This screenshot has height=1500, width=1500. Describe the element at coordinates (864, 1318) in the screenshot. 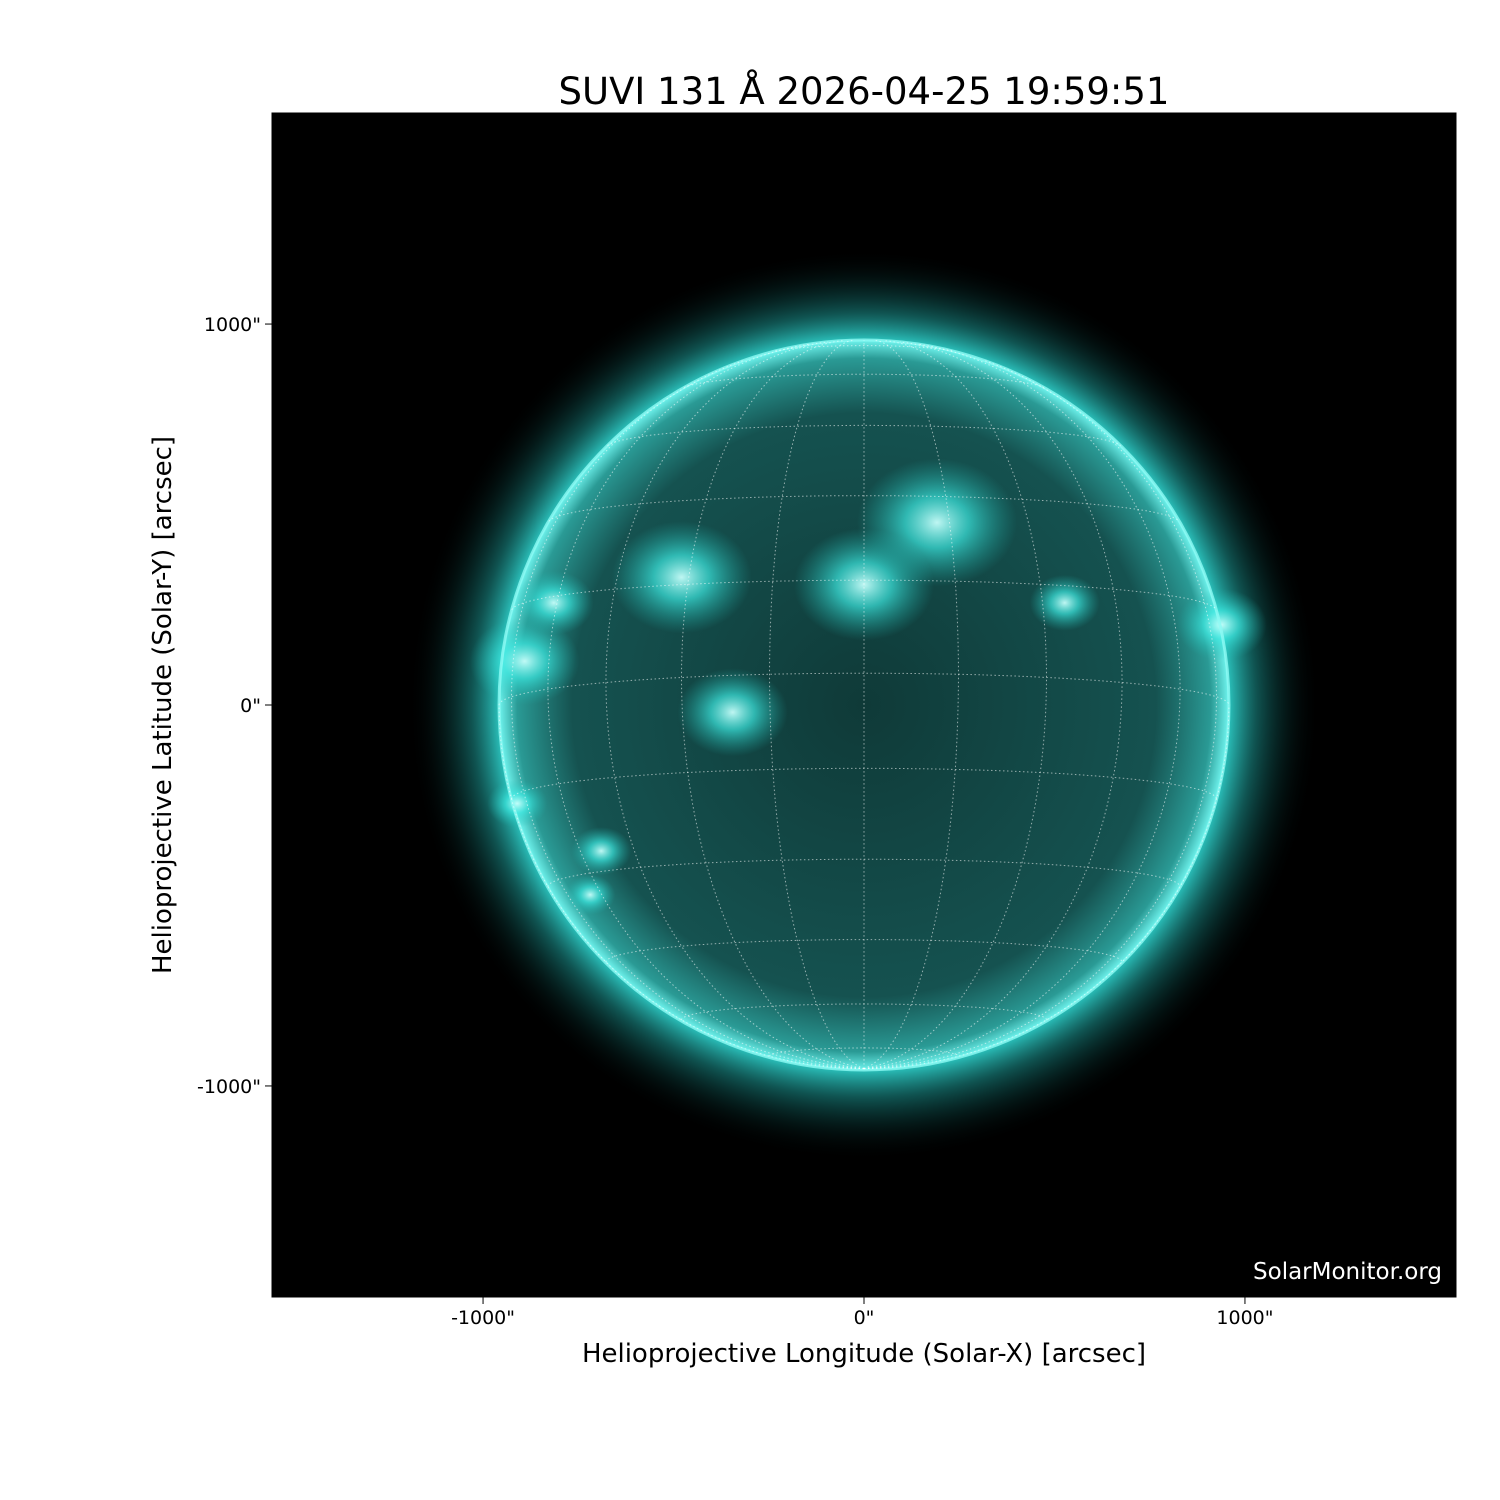

I see `x-tick-label: 0"` at that location.